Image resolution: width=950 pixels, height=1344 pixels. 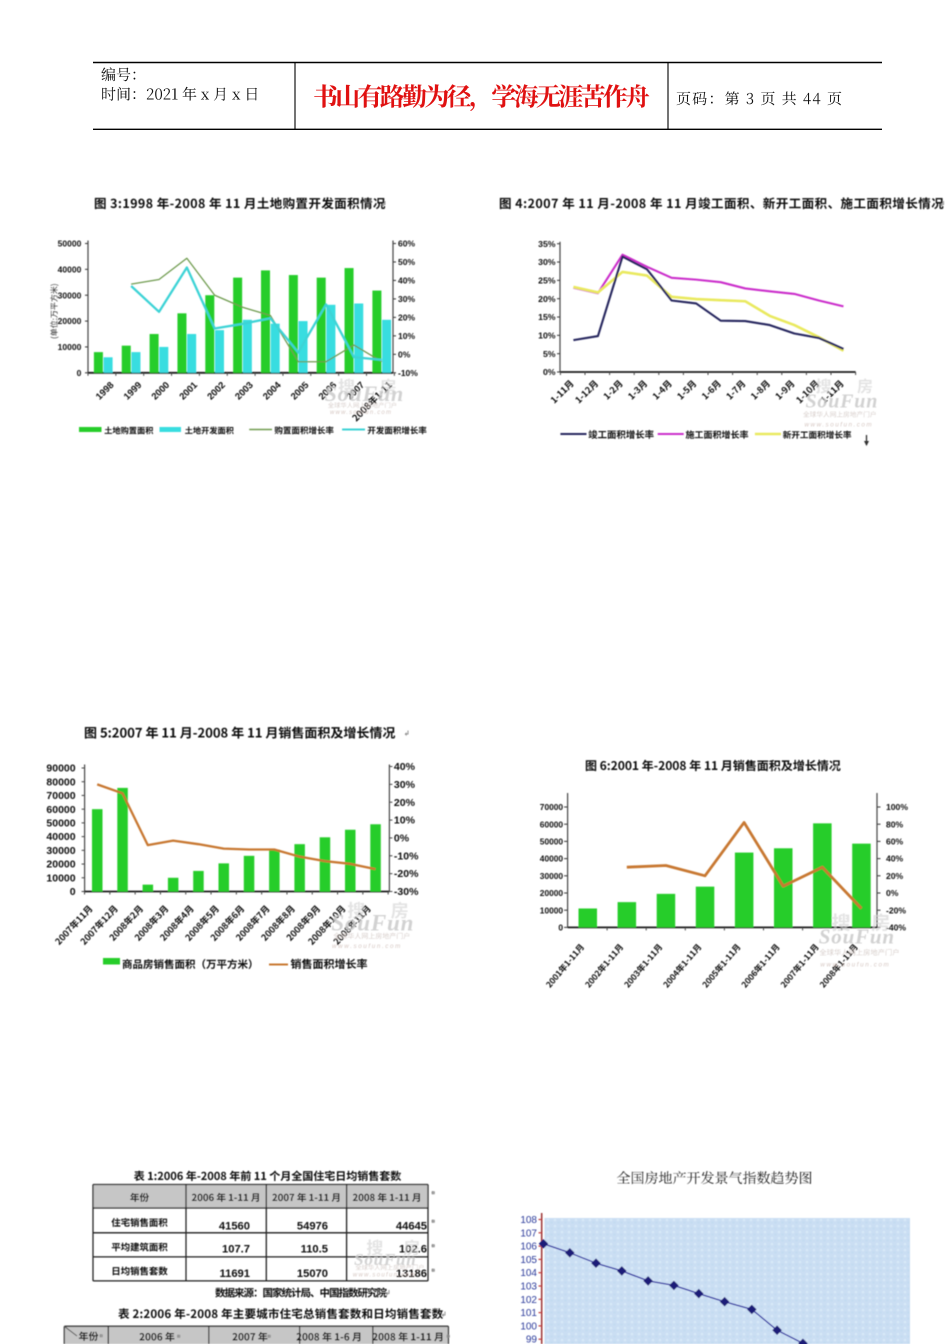 I want to click on svg-text: -40%, so click(x=896, y=928).